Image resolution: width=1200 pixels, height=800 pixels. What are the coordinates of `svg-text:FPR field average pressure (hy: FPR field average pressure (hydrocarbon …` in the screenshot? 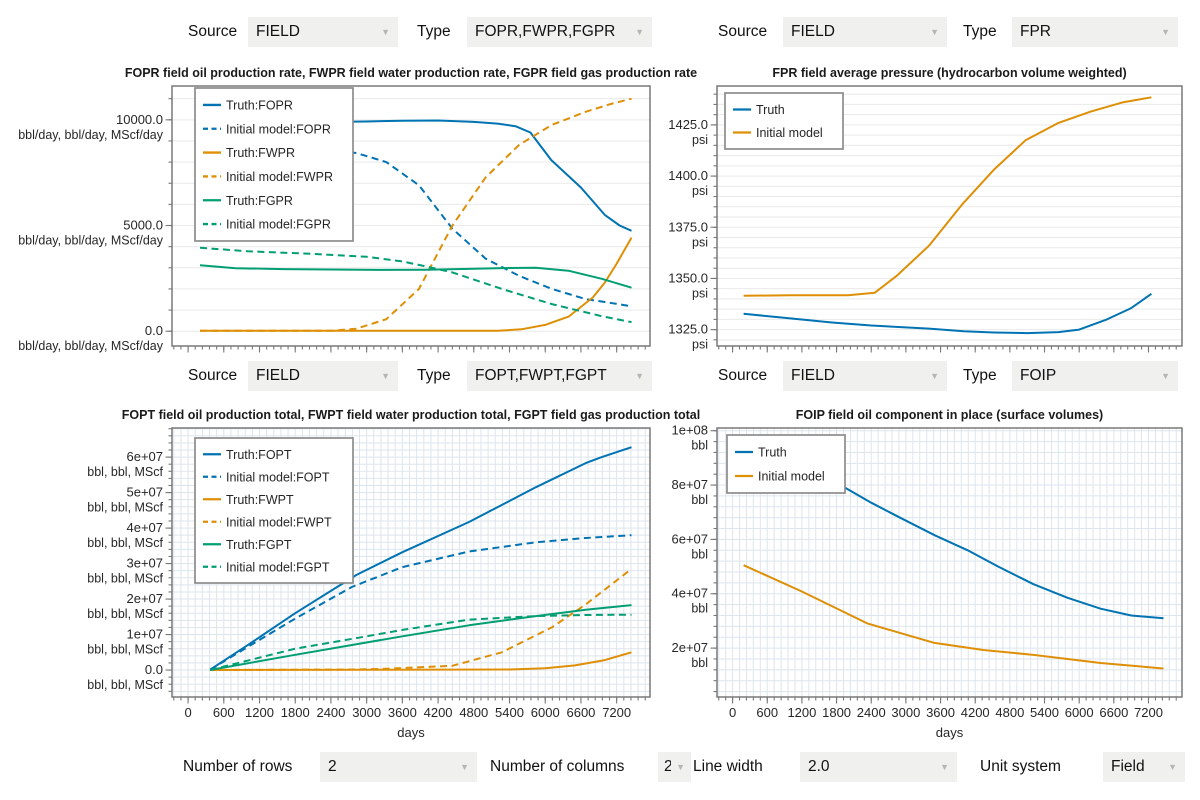 It's located at (949, 73).